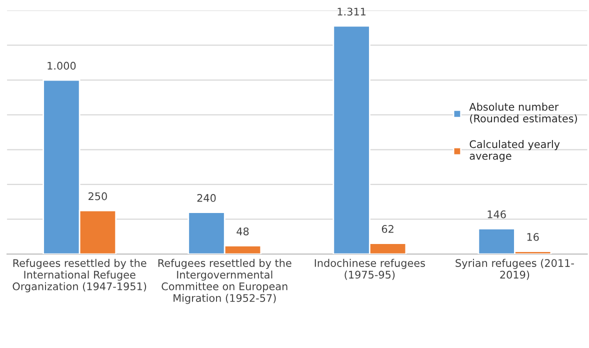 This screenshot has width=589, height=348. What do you see at coordinates (225, 281) in the screenshot?
I see `x-tick-label: Refugees resettled by the Intergovernmental Committee on European Migration (1952-57)` at bounding box center [225, 281].